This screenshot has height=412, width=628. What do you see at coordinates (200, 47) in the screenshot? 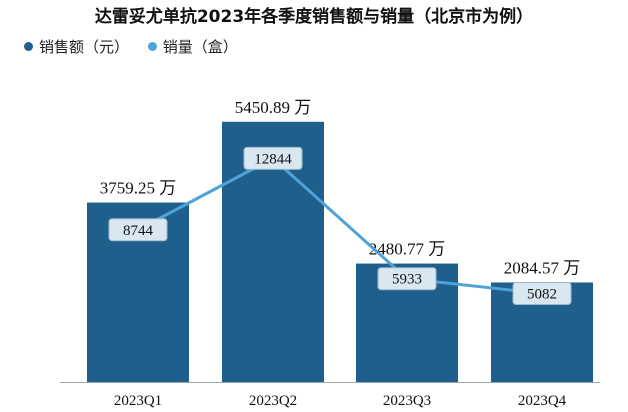
I see `legend-label-volume: 销量（盒）` at bounding box center [200, 47].